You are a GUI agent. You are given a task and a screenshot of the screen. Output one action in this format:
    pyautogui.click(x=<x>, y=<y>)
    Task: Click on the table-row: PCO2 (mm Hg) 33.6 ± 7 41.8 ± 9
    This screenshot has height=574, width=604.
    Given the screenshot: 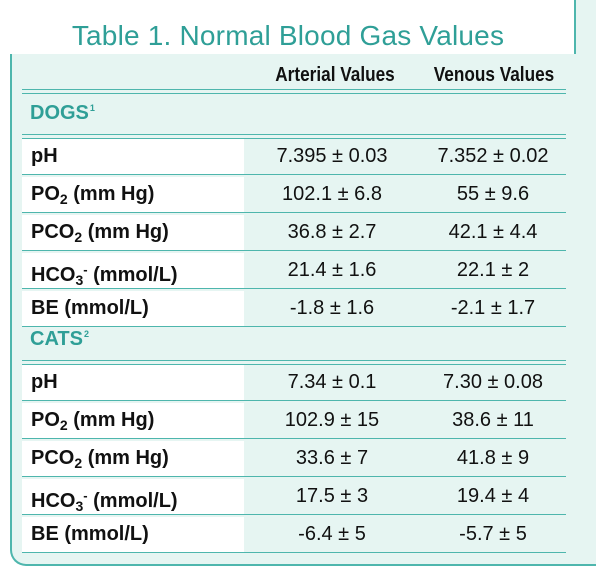 What is the action you would take?
    pyautogui.click(x=294, y=459)
    